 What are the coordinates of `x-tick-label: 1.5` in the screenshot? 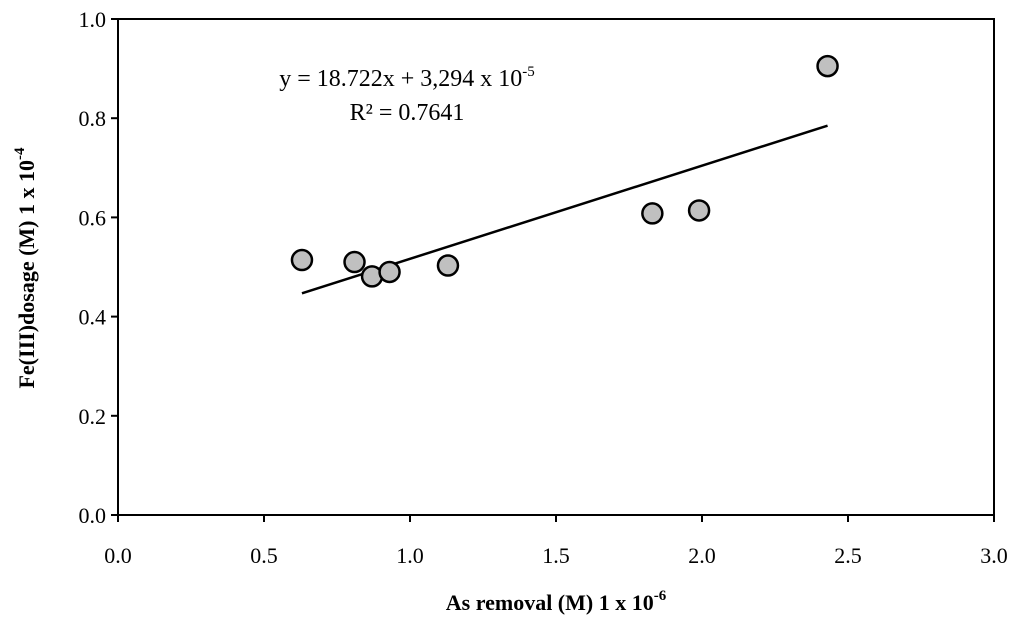 It's located at (556, 555).